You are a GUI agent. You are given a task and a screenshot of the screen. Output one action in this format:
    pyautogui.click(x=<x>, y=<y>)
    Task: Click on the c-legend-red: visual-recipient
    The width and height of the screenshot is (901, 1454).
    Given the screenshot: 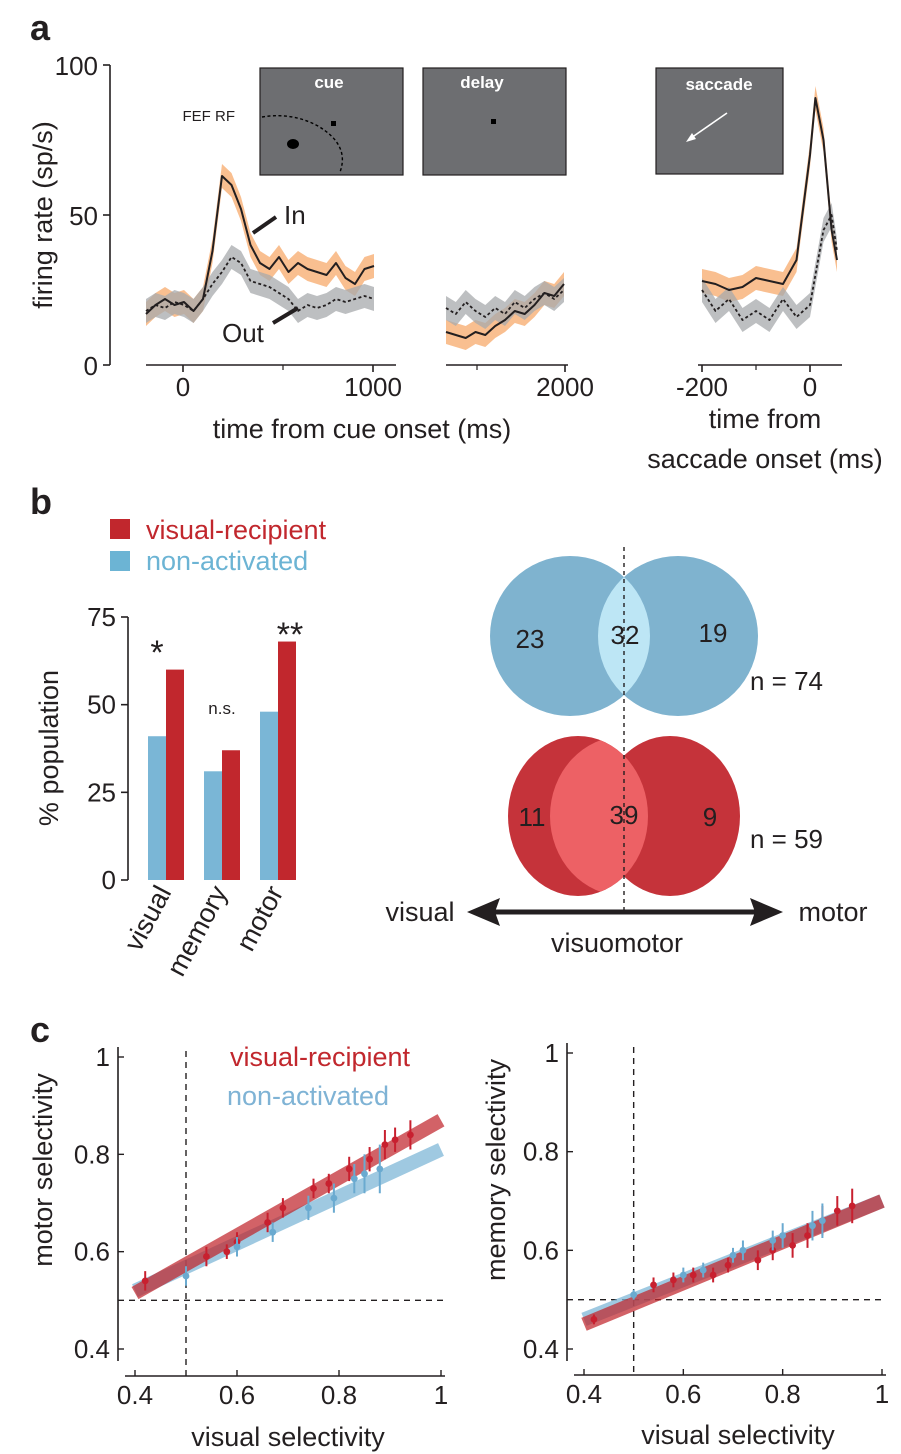 What is the action you would take?
    pyautogui.click(x=320, y=1057)
    